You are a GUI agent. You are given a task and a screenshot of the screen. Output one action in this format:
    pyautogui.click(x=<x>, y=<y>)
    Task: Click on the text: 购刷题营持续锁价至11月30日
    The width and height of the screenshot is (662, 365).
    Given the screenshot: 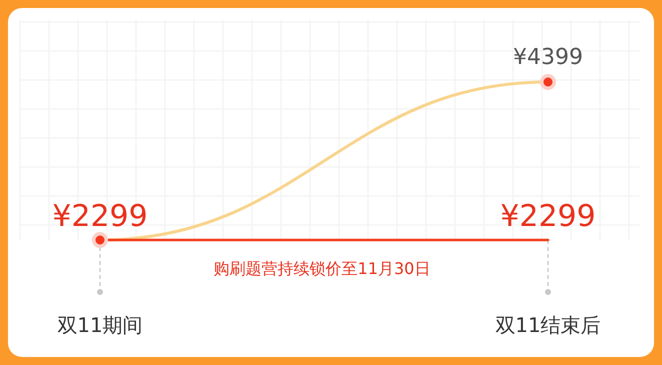 What is the action you would take?
    pyautogui.click(x=322, y=268)
    